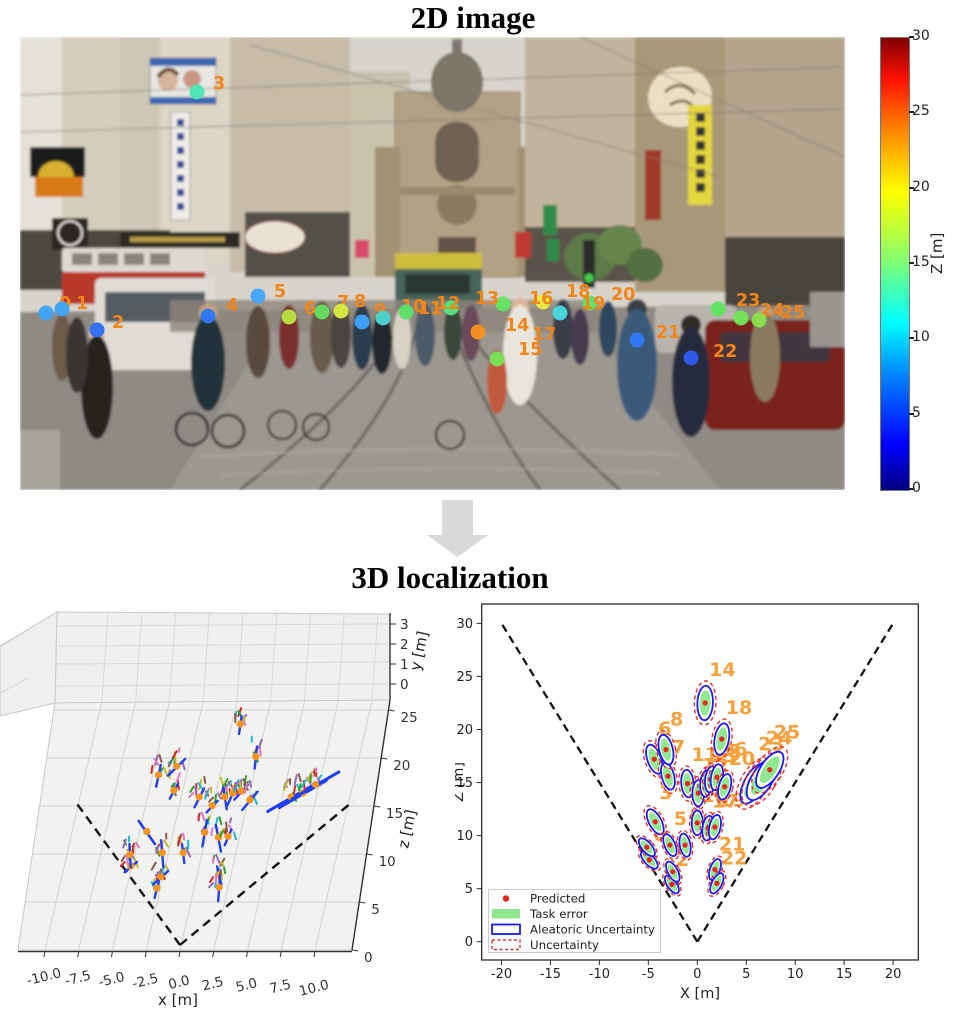  What do you see at coordinates (517, 326) in the screenshot?
I see `detection-label-14: 14` at bounding box center [517, 326].